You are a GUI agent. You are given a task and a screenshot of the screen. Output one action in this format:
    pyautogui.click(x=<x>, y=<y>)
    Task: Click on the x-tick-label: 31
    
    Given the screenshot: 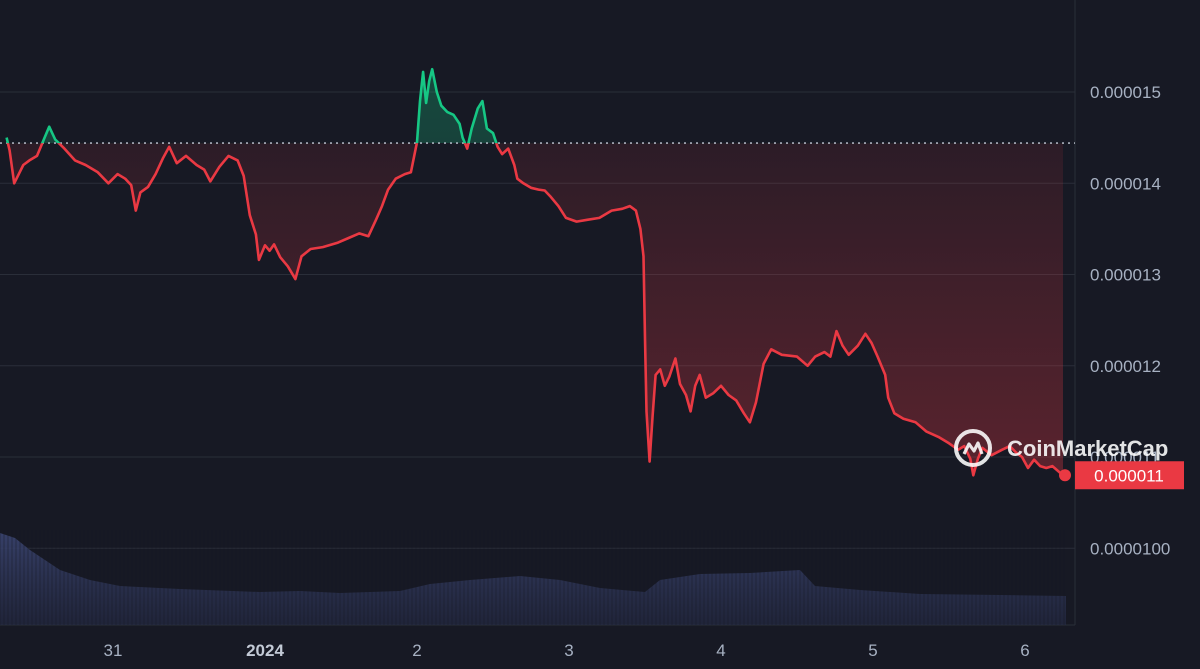 What is the action you would take?
    pyautogui.click(x=113, y=650)
    